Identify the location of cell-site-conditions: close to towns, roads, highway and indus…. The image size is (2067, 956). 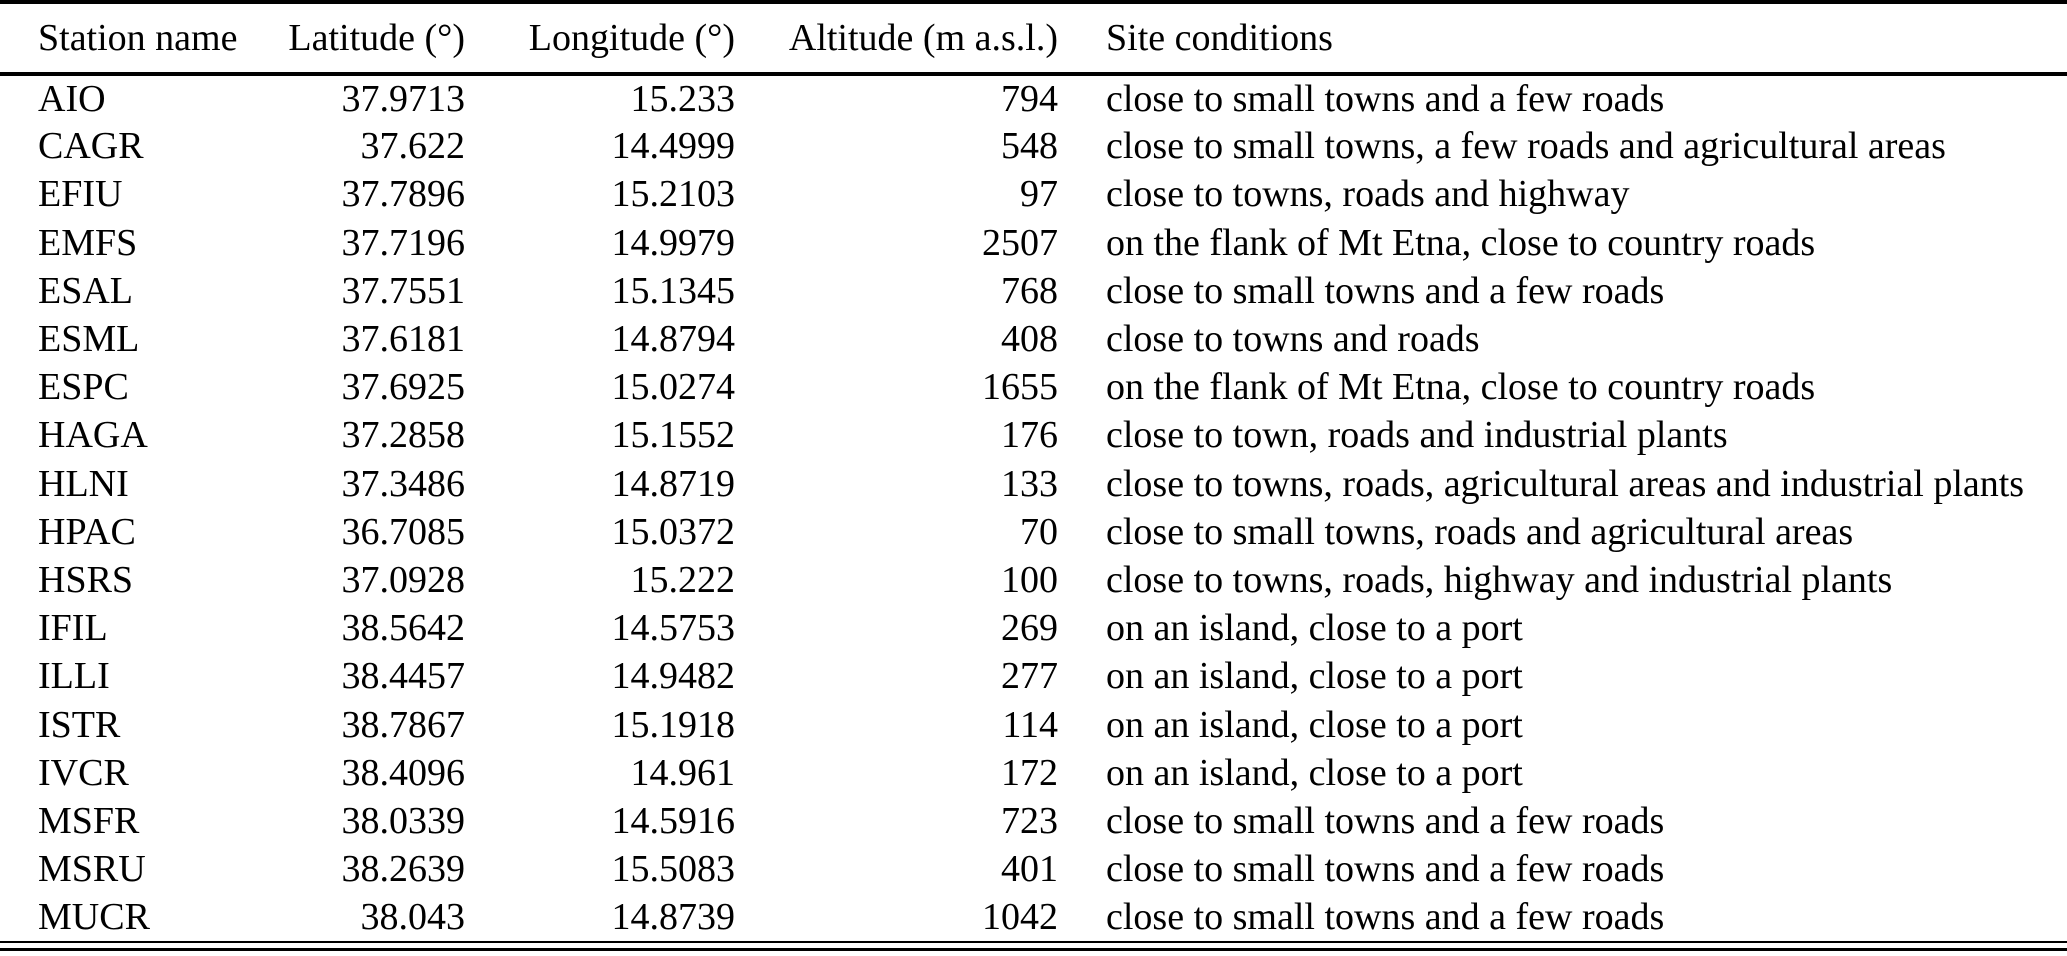
(1499, 579).